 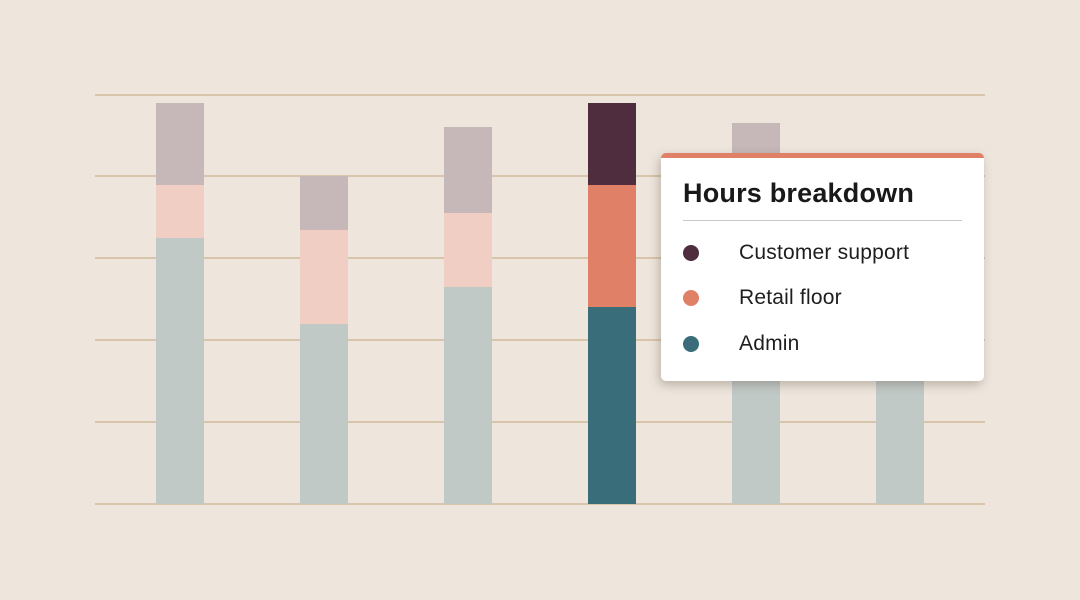 I want to click on legend-item-customer-support: Customer support, so click(x=822, y=253).